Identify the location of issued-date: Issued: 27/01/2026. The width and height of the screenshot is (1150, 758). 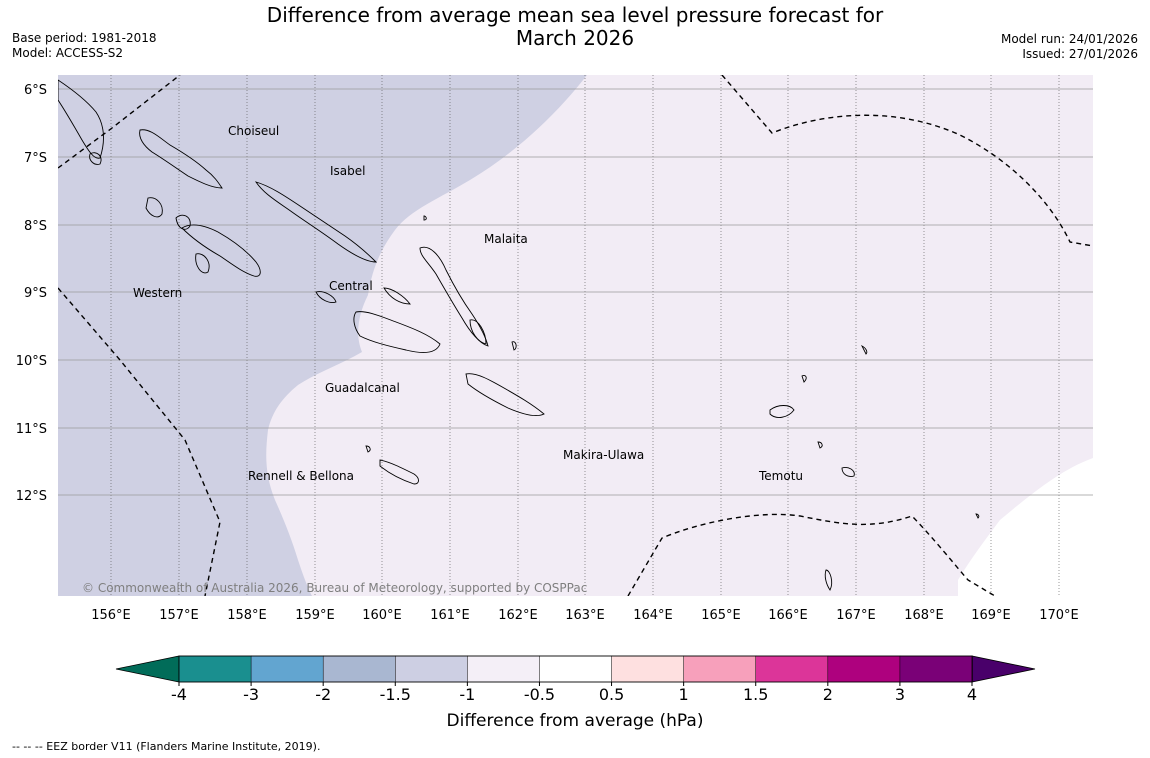
(1080, 54).